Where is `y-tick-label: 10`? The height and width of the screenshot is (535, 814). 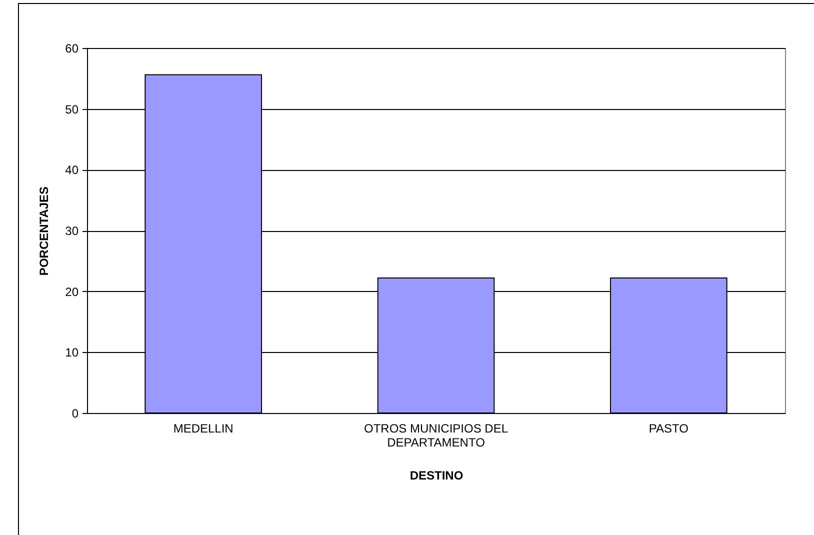 y-tick-label: 10 is located at coordinates (72, 353).